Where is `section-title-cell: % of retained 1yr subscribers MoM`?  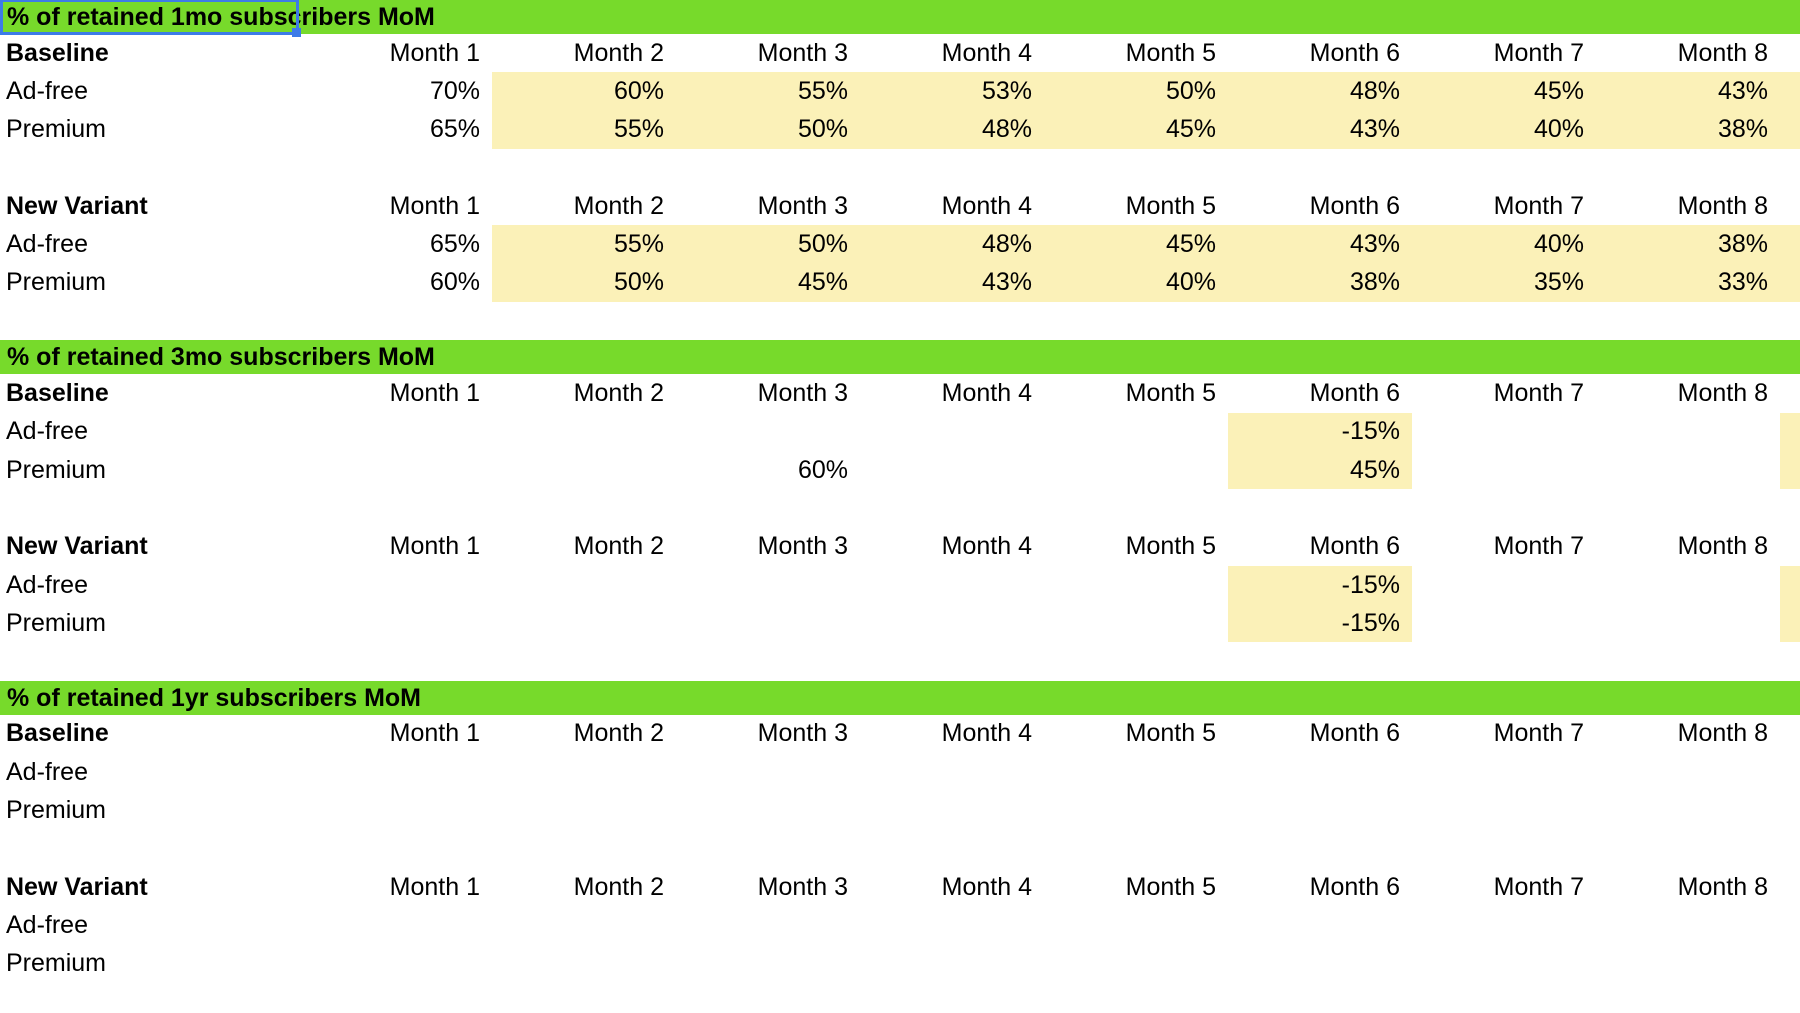 section-title-cell: % of retained 1yr subscribers MoM is located at coordinates (214, 697).